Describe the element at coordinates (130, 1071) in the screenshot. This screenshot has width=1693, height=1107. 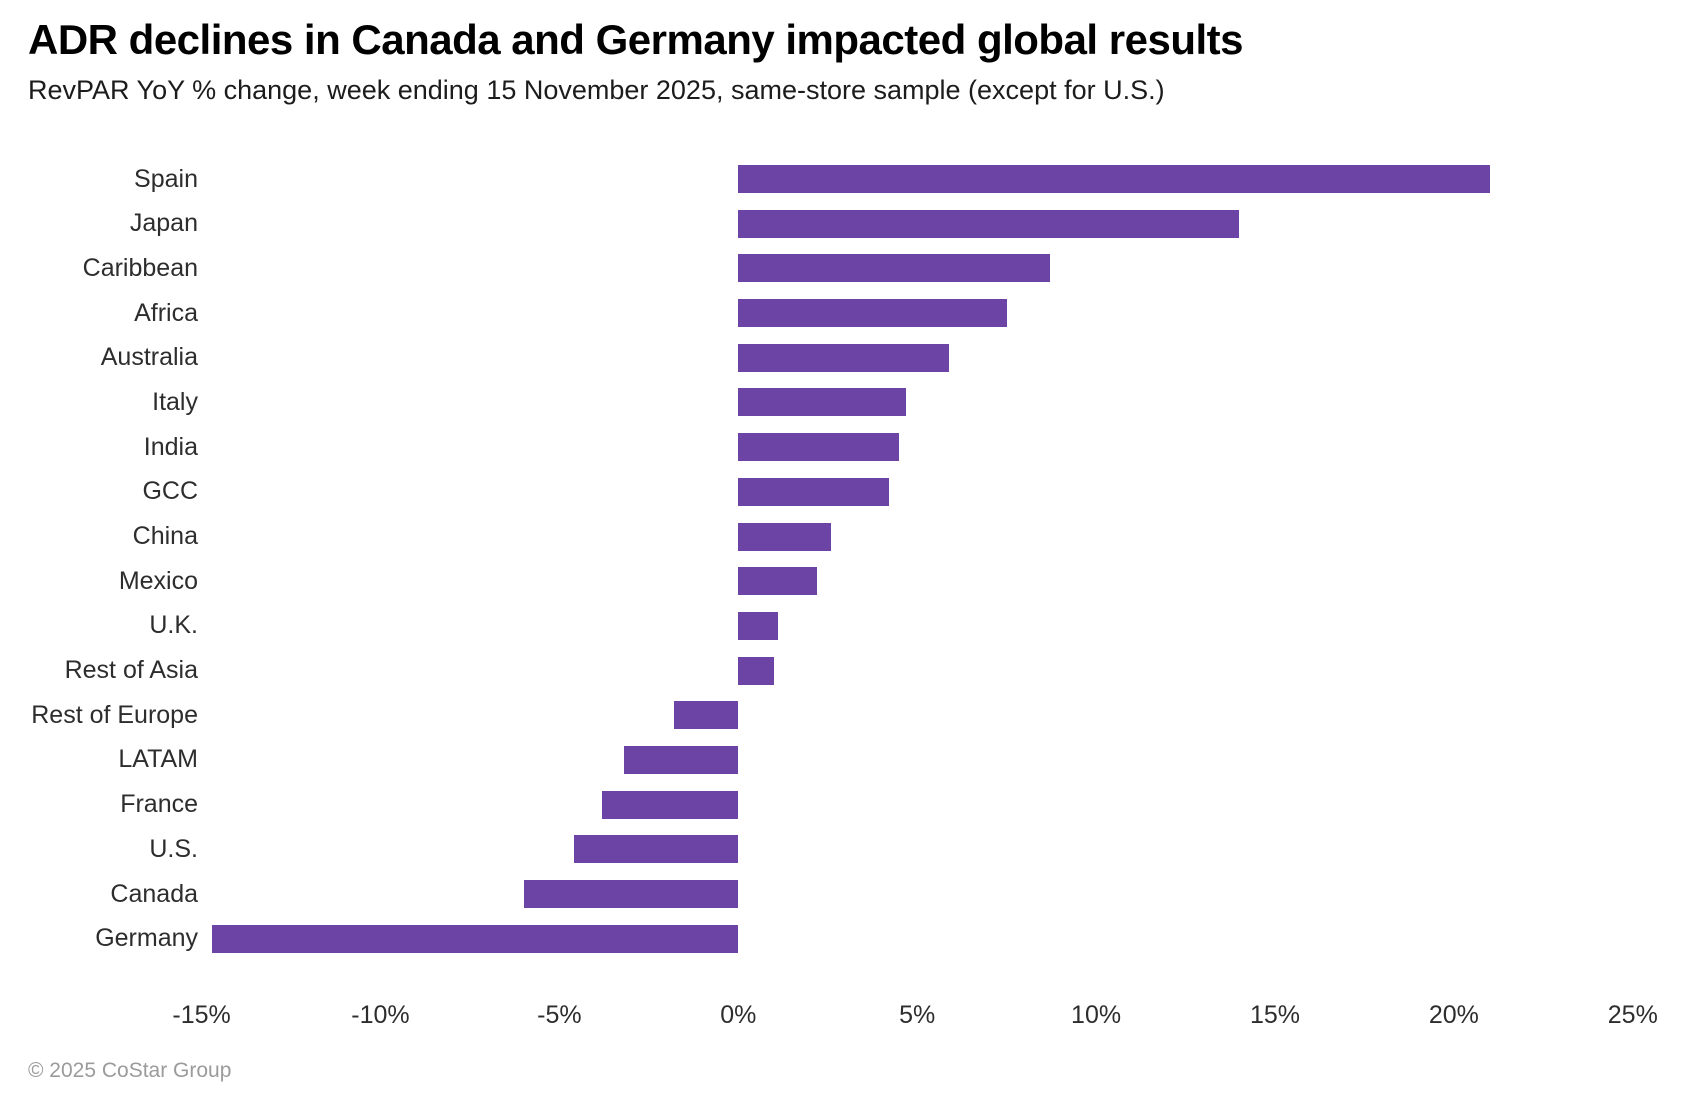
I see `footer-copyright: © 2025 CoStar Group` at that location.